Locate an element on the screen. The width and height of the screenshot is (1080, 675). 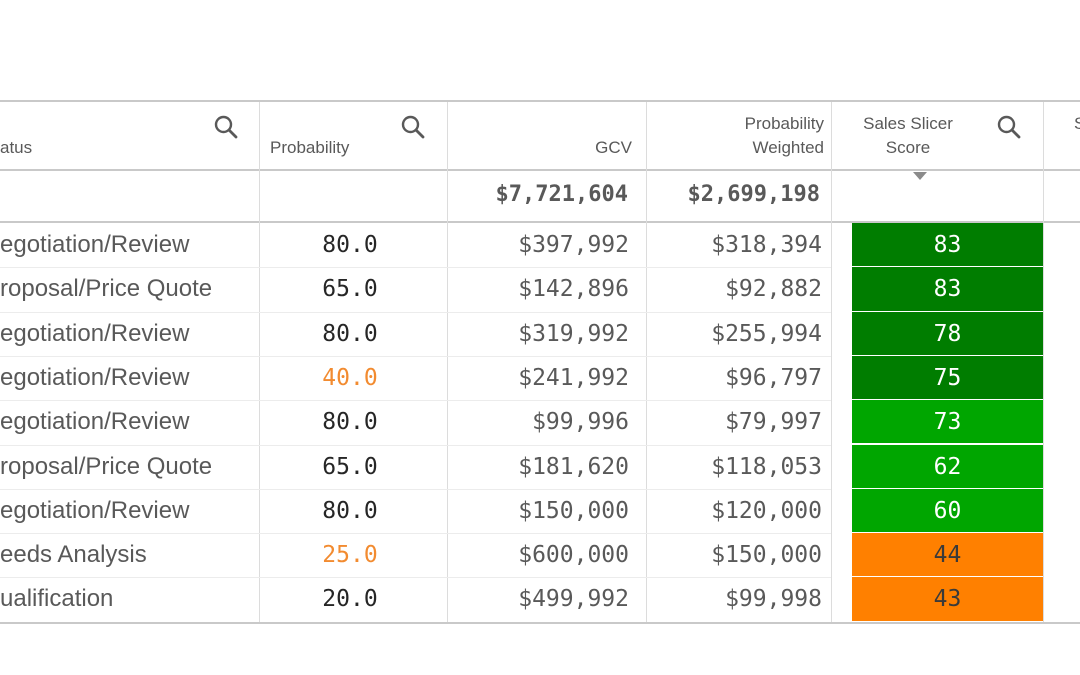
cell-probability-weighted: $79,997 is located at coordinates (773, 422).